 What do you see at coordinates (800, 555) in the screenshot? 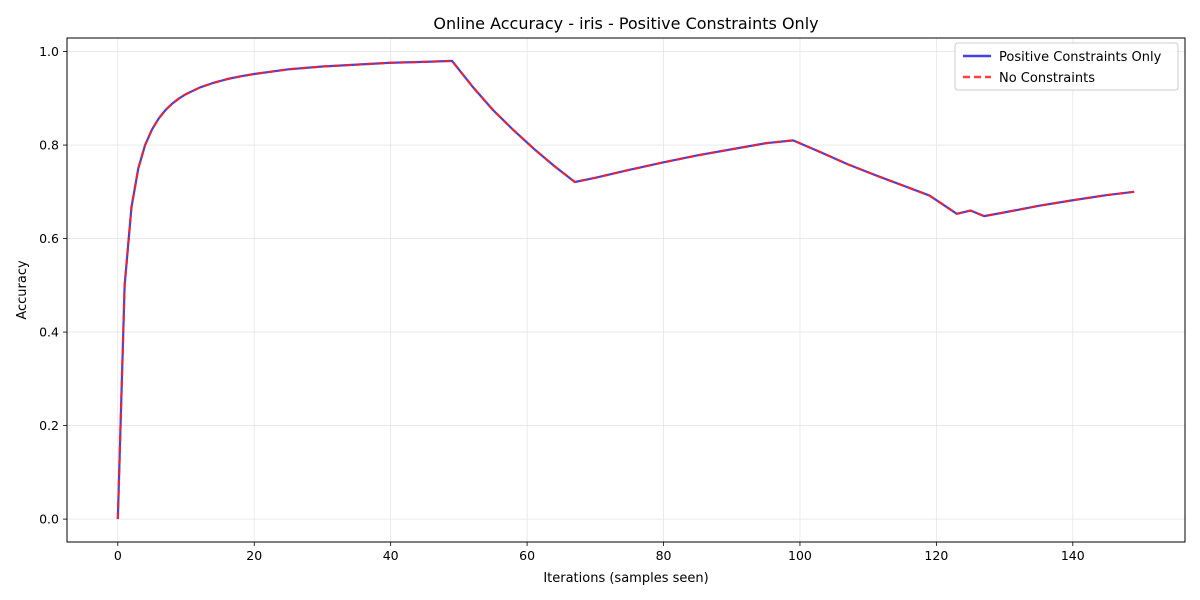
I see `x-tick-label: 100` at bounding box center [800, 555].